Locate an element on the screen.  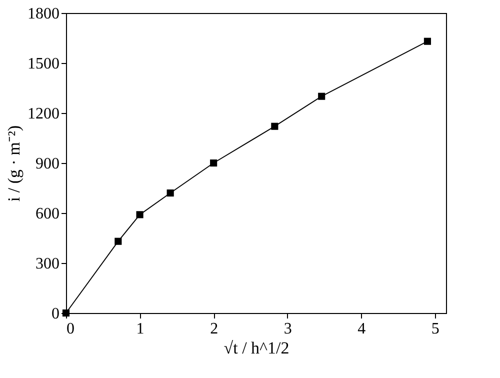
x-tick-label: 2 is located at coordinates (214, 329).